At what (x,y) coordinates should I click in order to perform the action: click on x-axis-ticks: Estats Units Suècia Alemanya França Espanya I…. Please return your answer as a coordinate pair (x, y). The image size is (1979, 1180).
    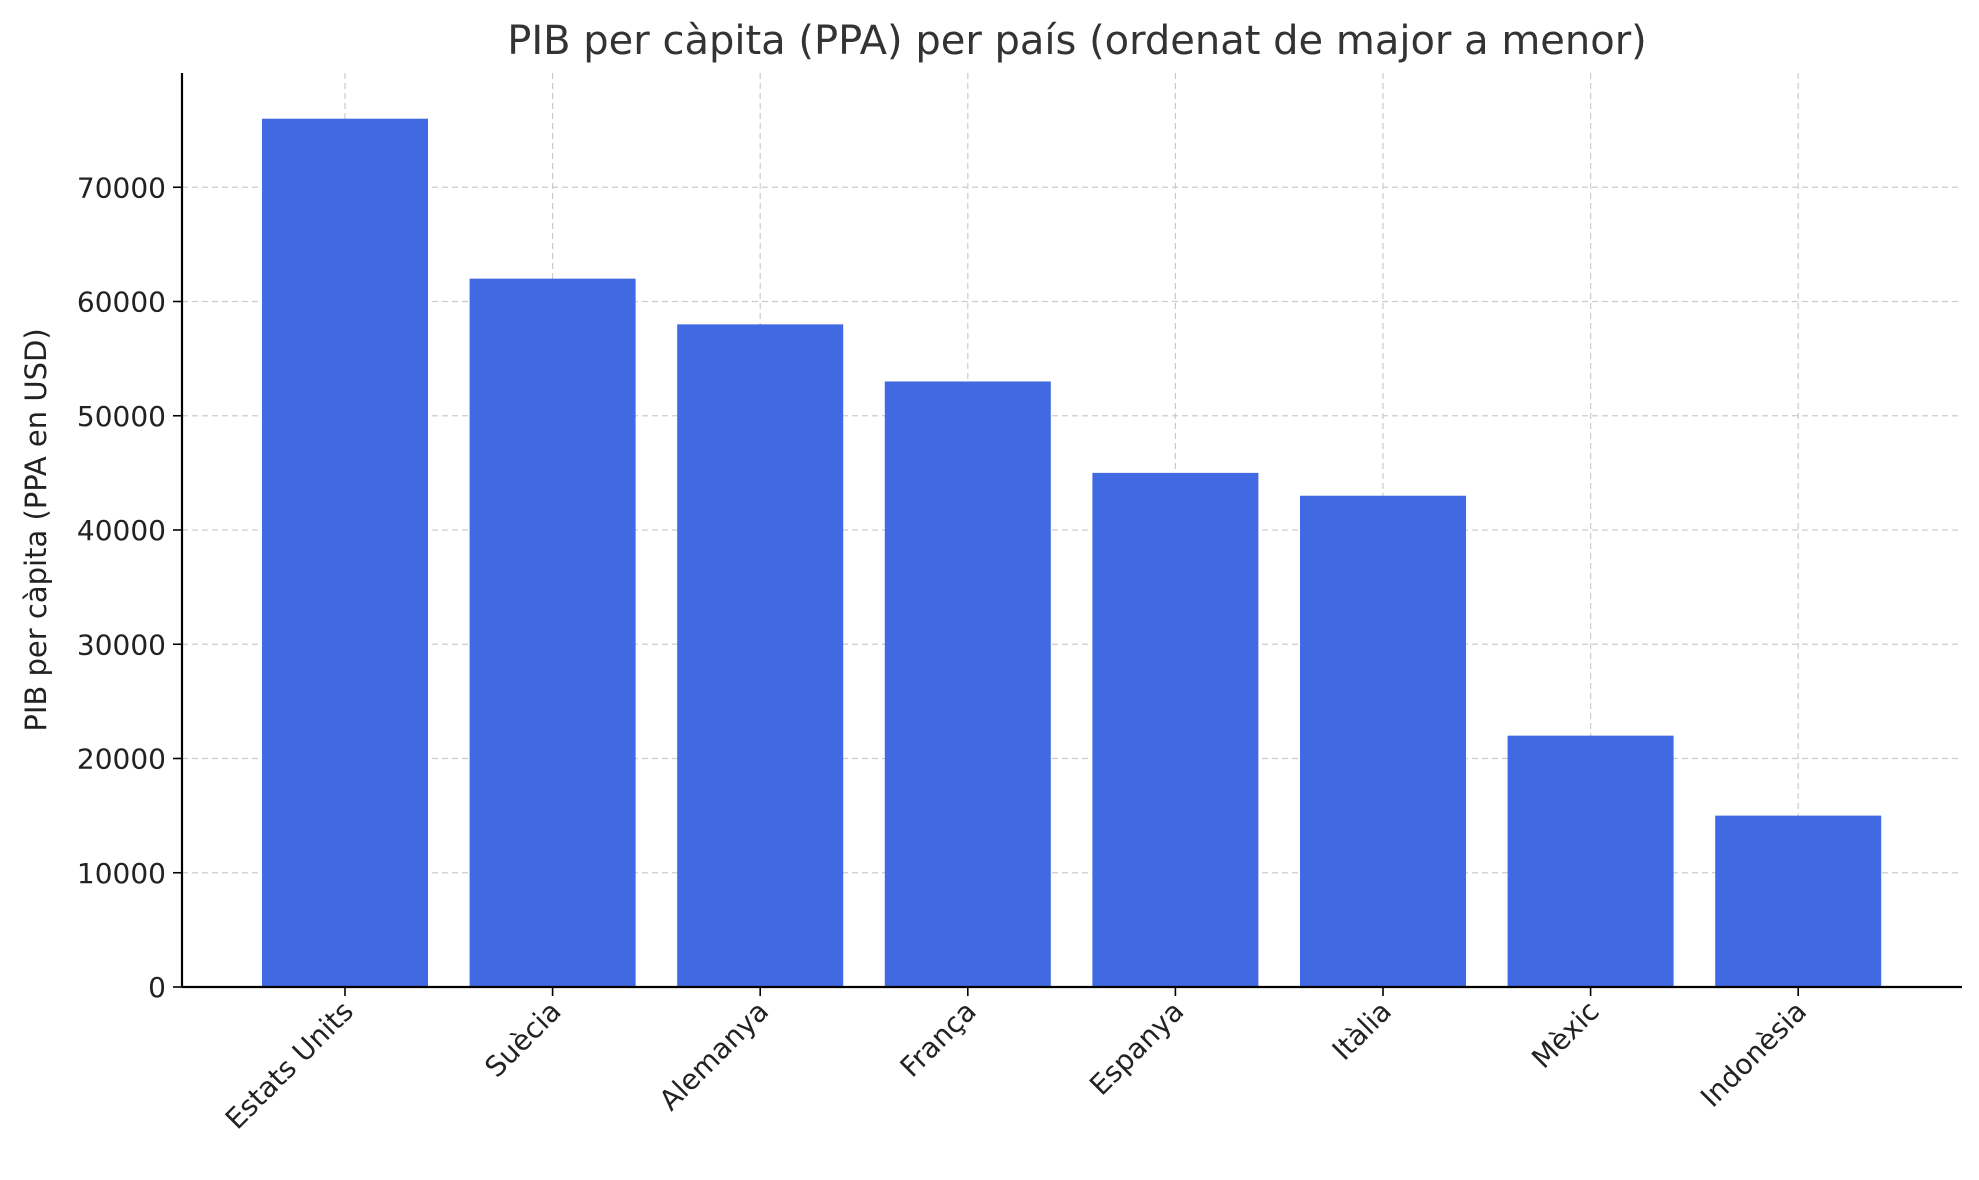
    Looking at the image, I should click on (1016, 1061).